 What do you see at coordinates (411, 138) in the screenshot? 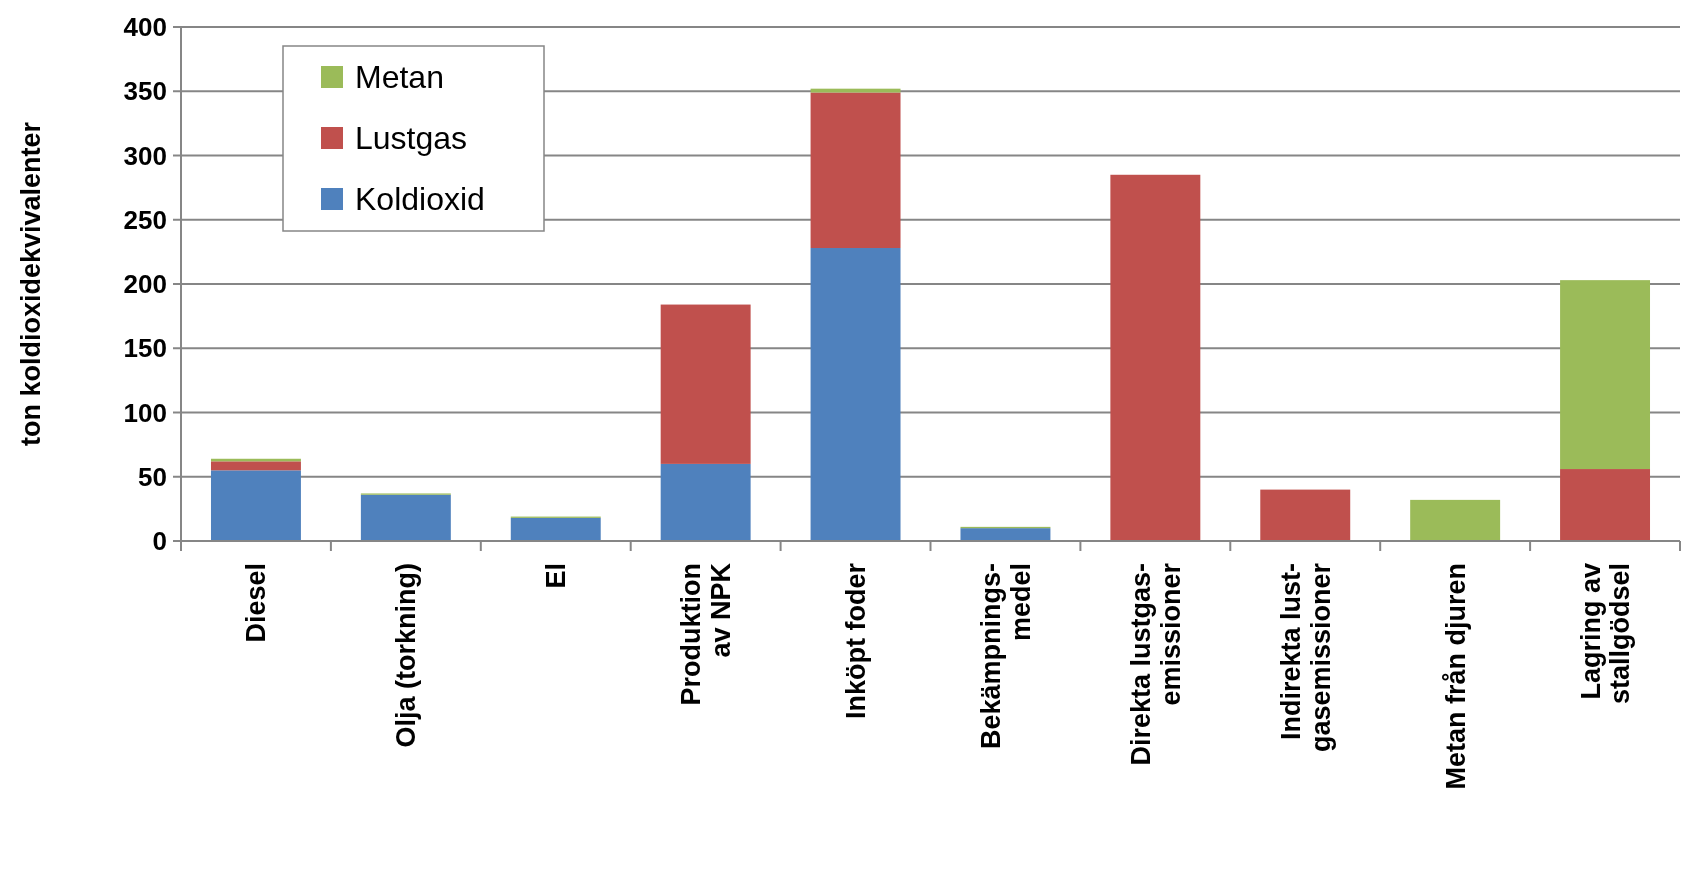
I see `legend-label: Lustgas` at bounding box center [411, 138].